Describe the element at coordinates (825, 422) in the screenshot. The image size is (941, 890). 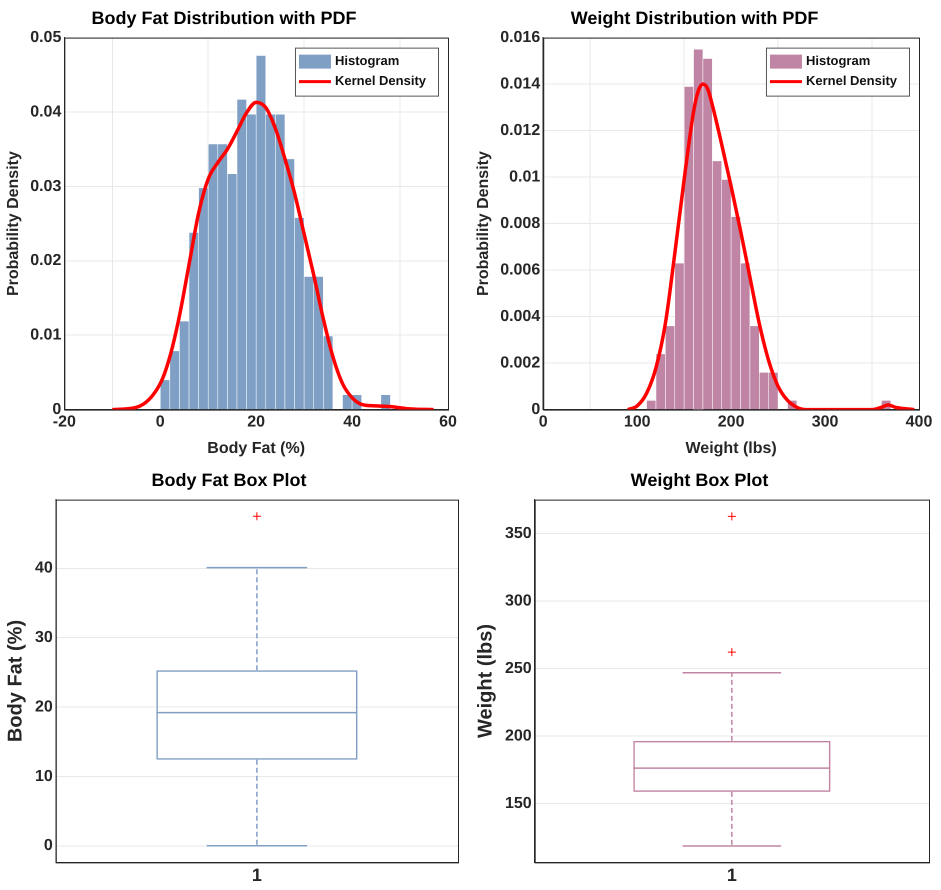
I see `x-tick-label: 300` at that location.